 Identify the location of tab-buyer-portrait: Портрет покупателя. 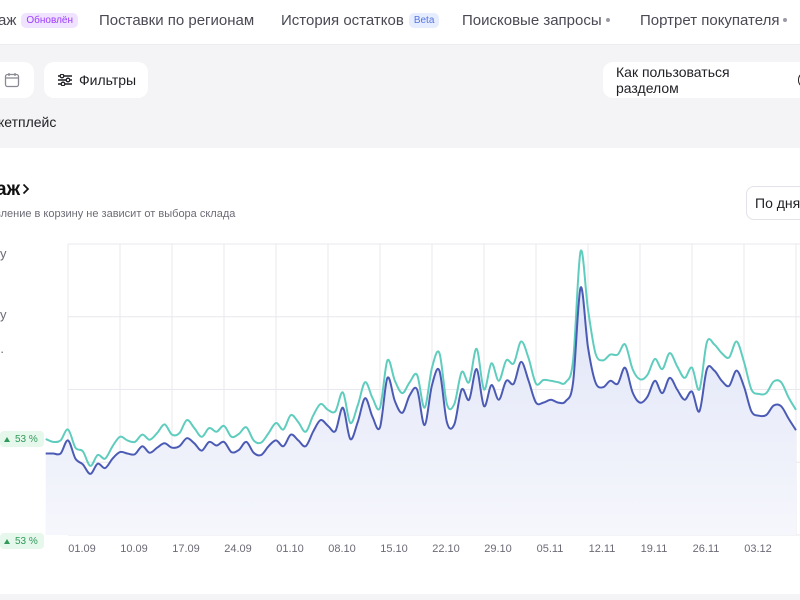
(714, 20).